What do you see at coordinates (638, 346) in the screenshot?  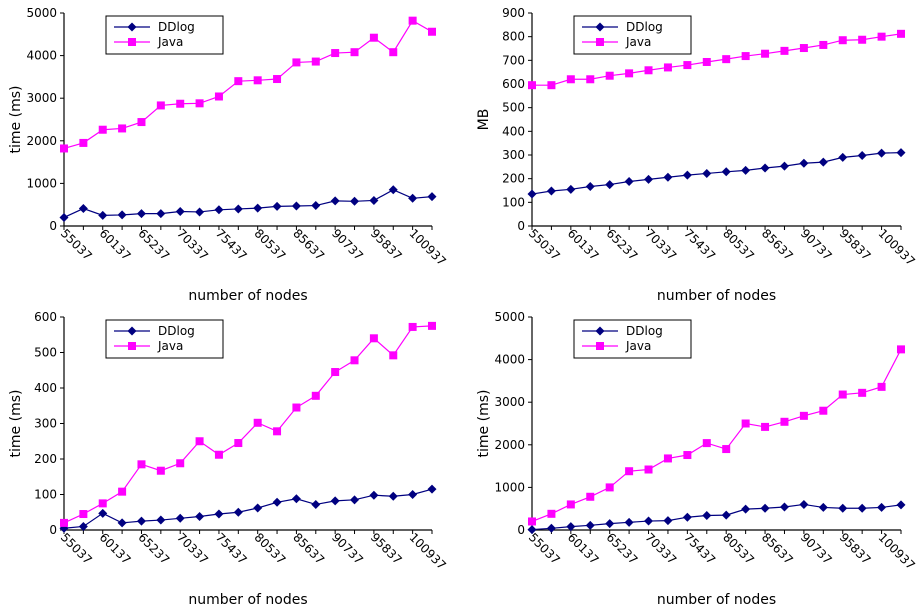 I see `legend-label: Java` at bounding box center [638, 346].